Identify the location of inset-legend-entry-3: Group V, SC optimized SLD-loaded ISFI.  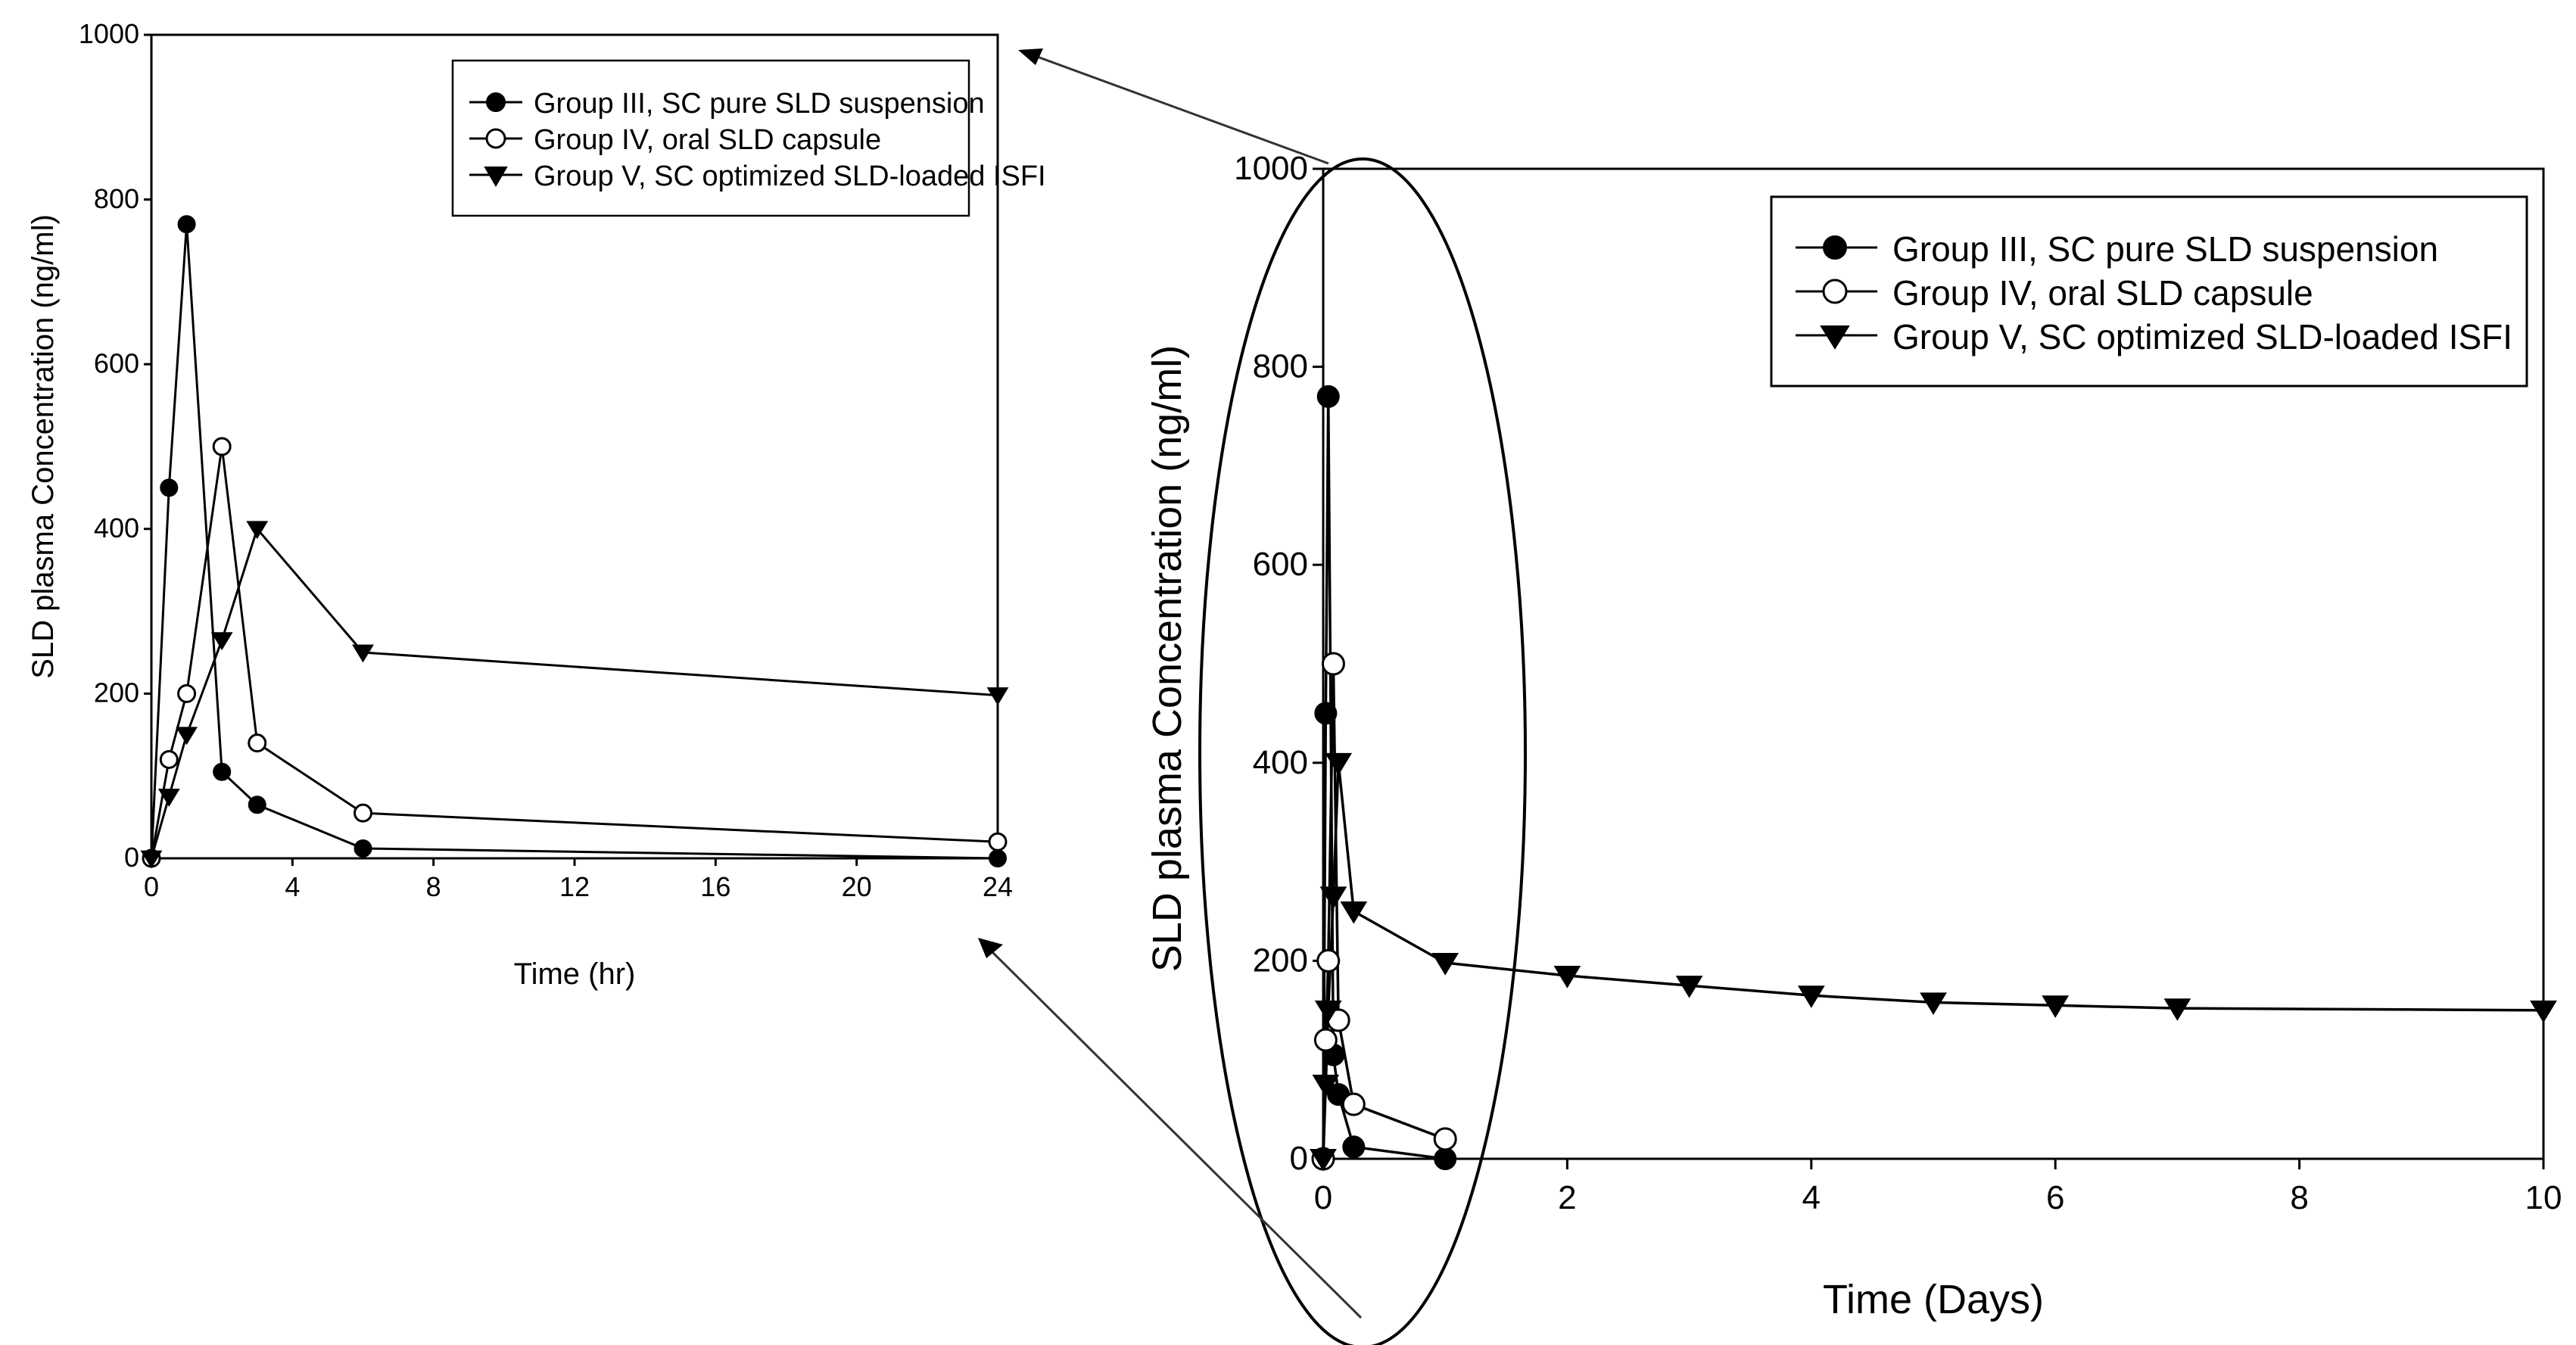
(757, 176).